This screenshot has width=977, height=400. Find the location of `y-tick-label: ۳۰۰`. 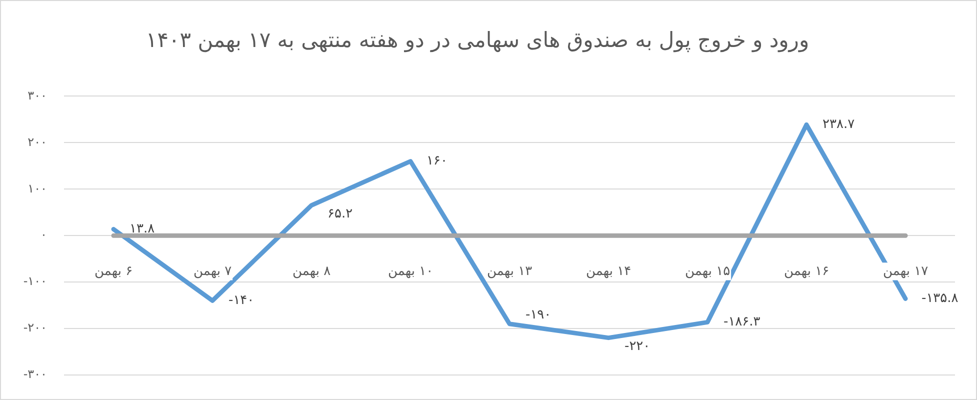

y-tick-label: ۳۰۰ is located at coordinates (37, 95).